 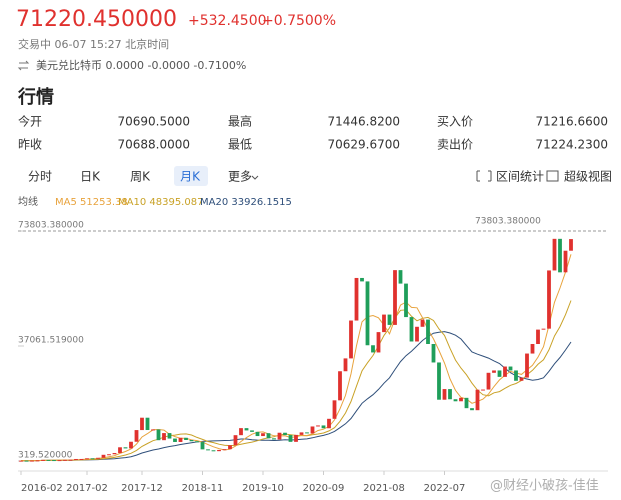 What do you see at coordinates (90, 177) in the screenshot?
I see `tab: 日K` at bounding box center [90, 177].